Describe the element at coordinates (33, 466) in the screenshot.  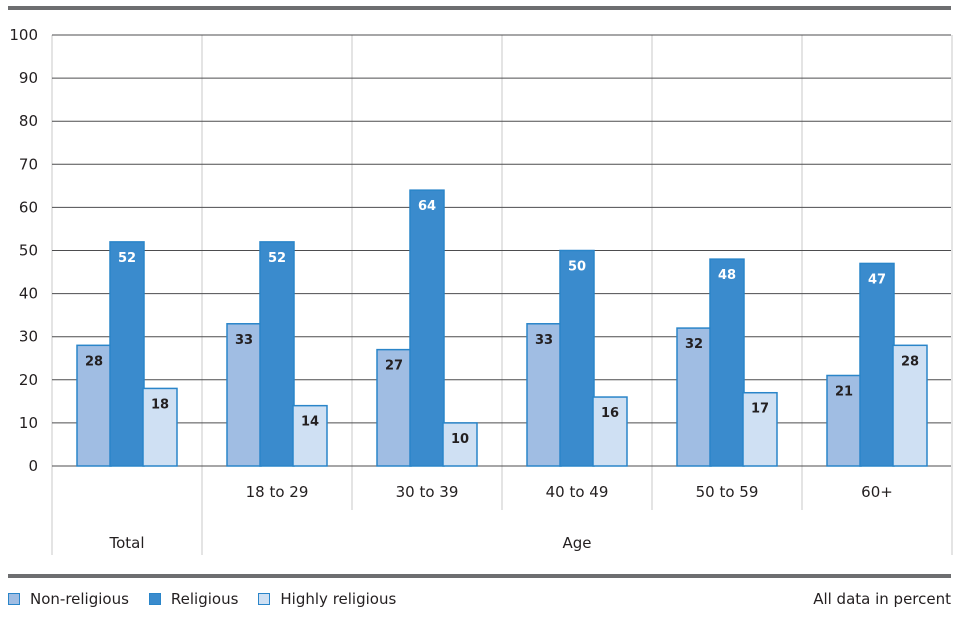
I see `y-tick-label: 0` at that location.